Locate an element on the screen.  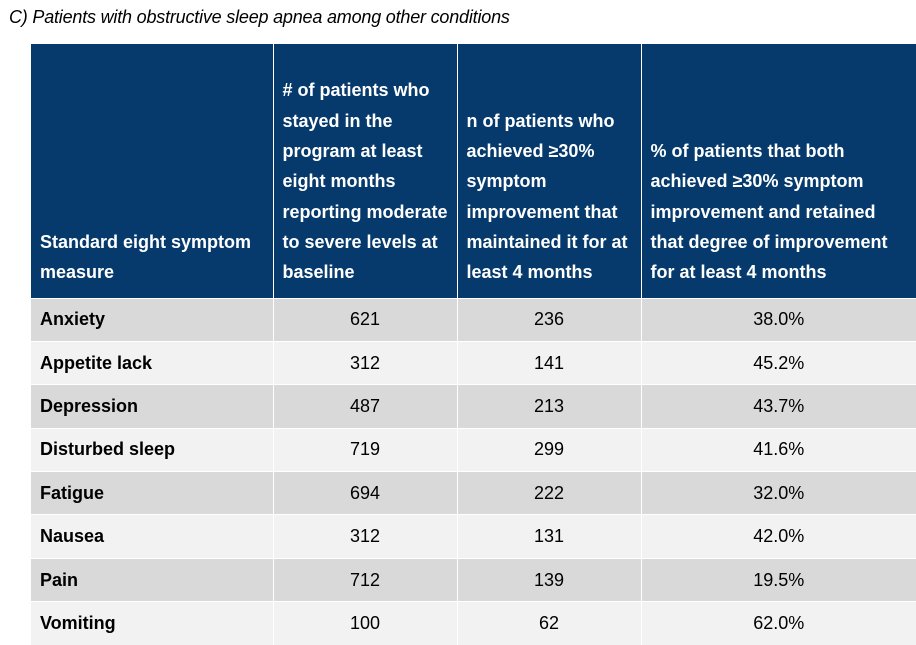
table-row: Appetite lack 312 141 45.2% is located at coordinates (473, 362).